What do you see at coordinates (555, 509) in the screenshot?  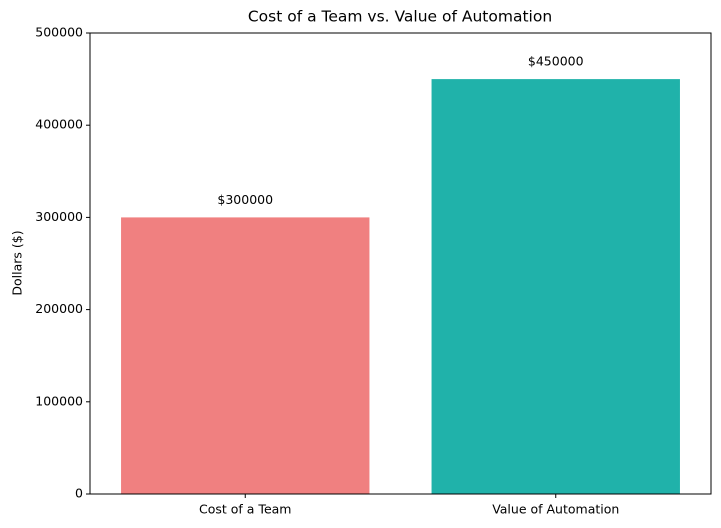 I see `x-tick-label: Value of Automation` at bounding box center [555, 509].